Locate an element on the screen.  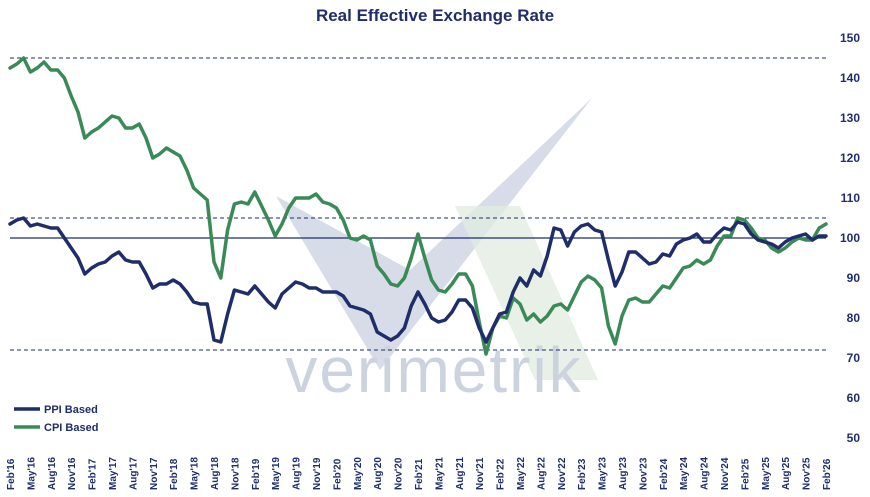
x-tick-label: May'22 is located at coordinates (521, 473).